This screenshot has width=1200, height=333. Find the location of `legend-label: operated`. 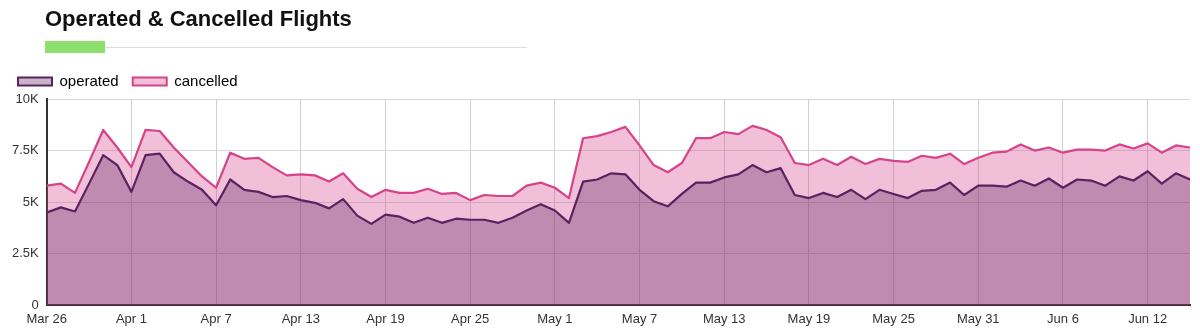

legend-label: operated is located at coordinates (89, 80).